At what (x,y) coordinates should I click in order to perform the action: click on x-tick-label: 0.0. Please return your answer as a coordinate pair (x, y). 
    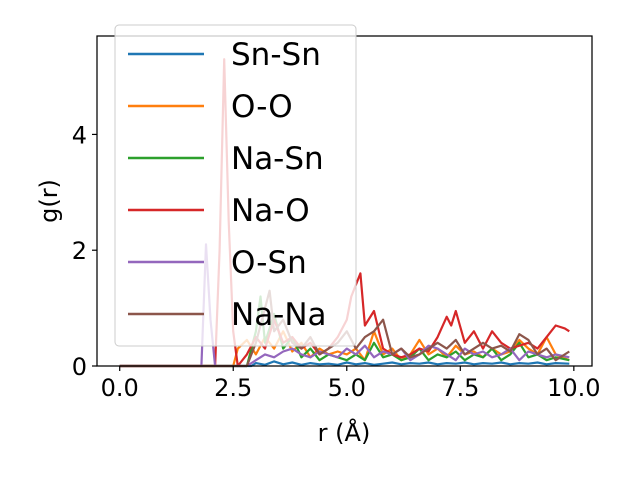
    Looking at the image, I should click on (120, 388).